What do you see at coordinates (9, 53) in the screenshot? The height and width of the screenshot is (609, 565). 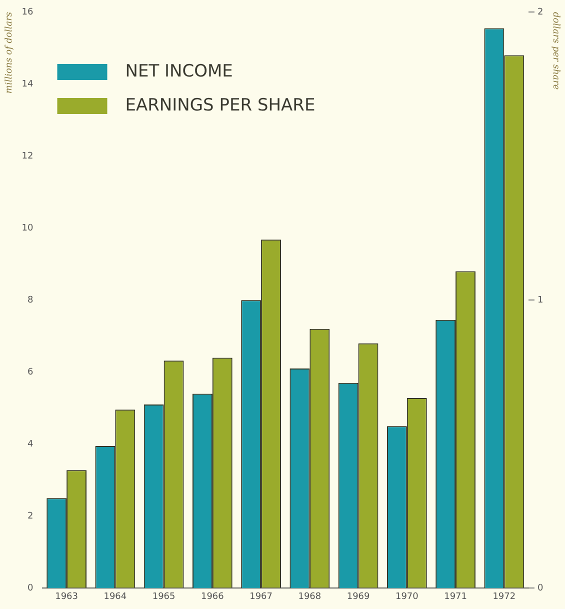 I see `y-axis-title: millions of dollars` at bounding box center [9, 53].